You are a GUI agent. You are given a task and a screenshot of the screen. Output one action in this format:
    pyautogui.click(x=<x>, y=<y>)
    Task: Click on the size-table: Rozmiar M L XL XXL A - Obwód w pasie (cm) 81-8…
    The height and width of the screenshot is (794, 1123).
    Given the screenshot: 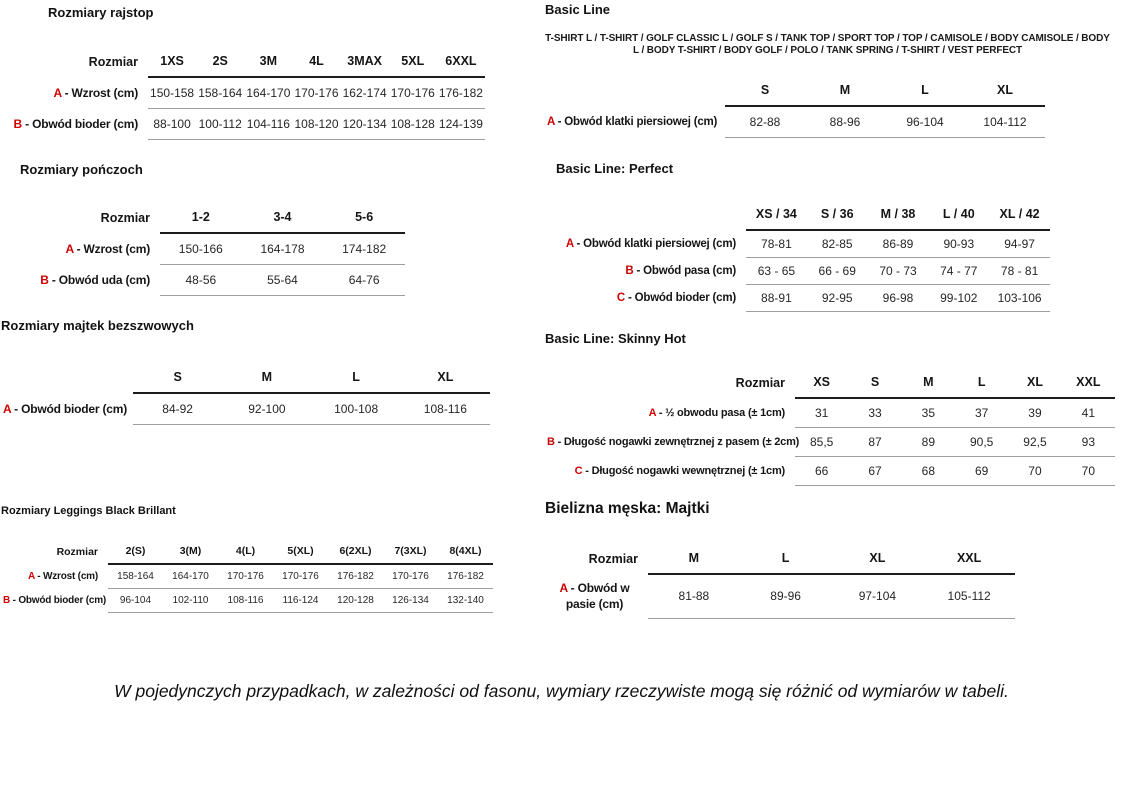 What is the action you would take?
    pyautogui.click(x=780, y=583)
    